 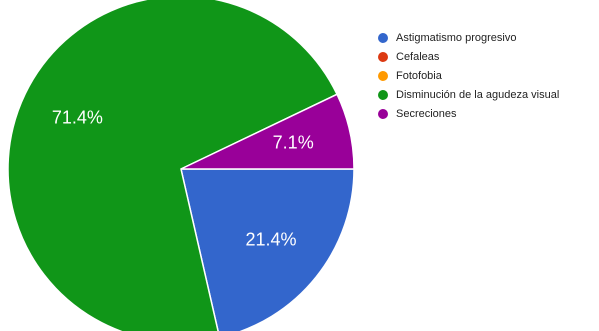 I want to click on slice-label: 7.1%, so click(x=293, y=142).